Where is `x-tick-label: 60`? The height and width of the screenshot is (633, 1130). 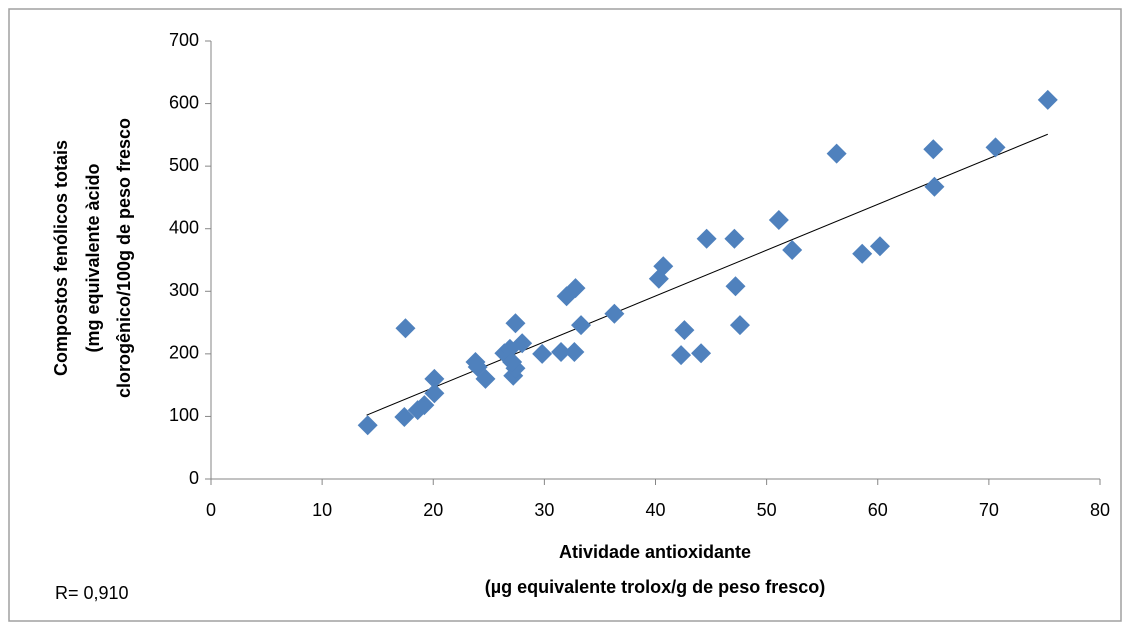
x-tick-label: 60 is located at coordinates (878, 510).